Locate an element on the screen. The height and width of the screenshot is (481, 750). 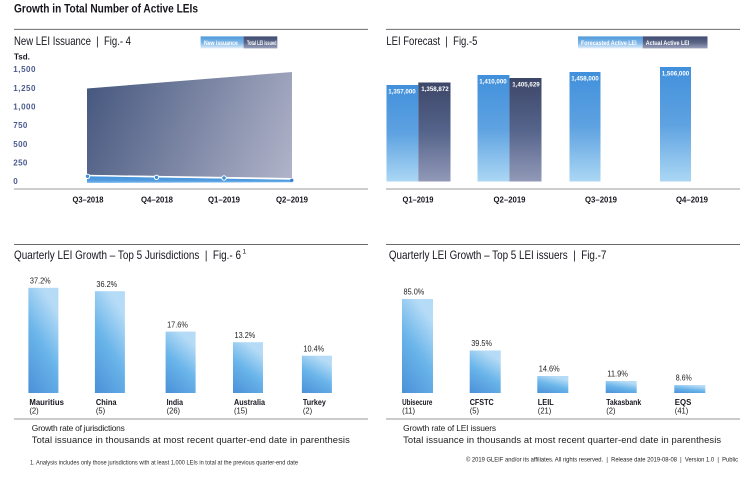
svg-text: China is located at coordinates (106, 402).